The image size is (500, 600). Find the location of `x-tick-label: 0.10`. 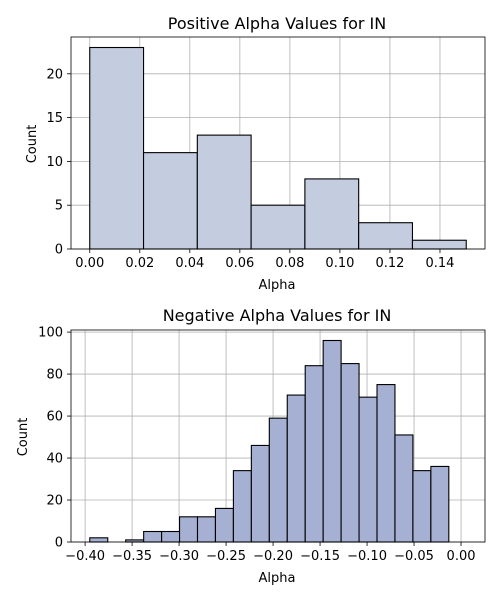

x-tick-label: 0.10 is located at coordinates (339, 263).